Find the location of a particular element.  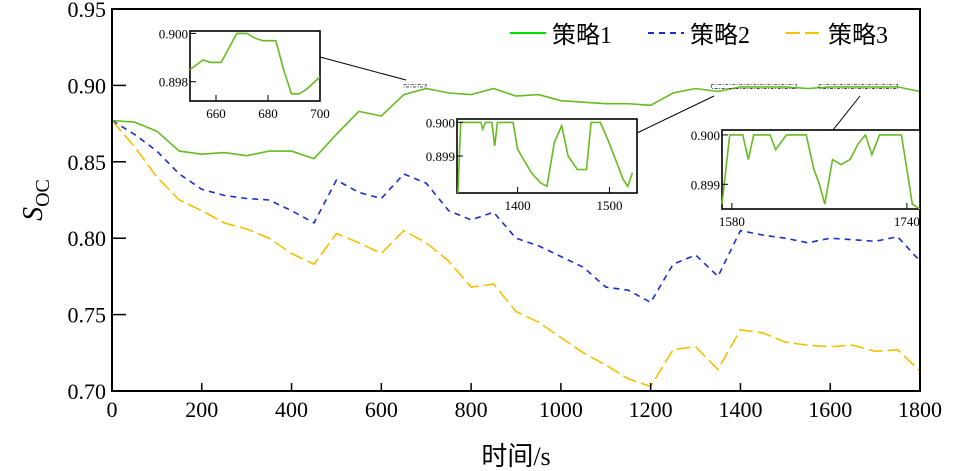

inset-3: 1580 1740 0.900 0.899 is located at coordinates (806, 156).